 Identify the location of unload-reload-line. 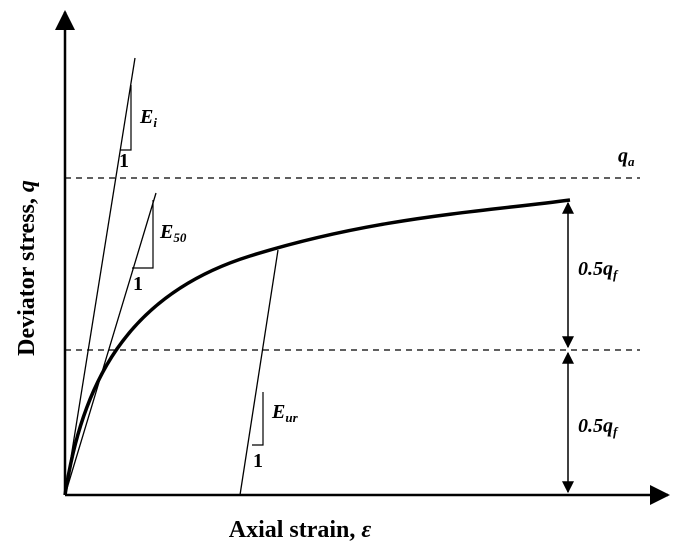
(259, 372).